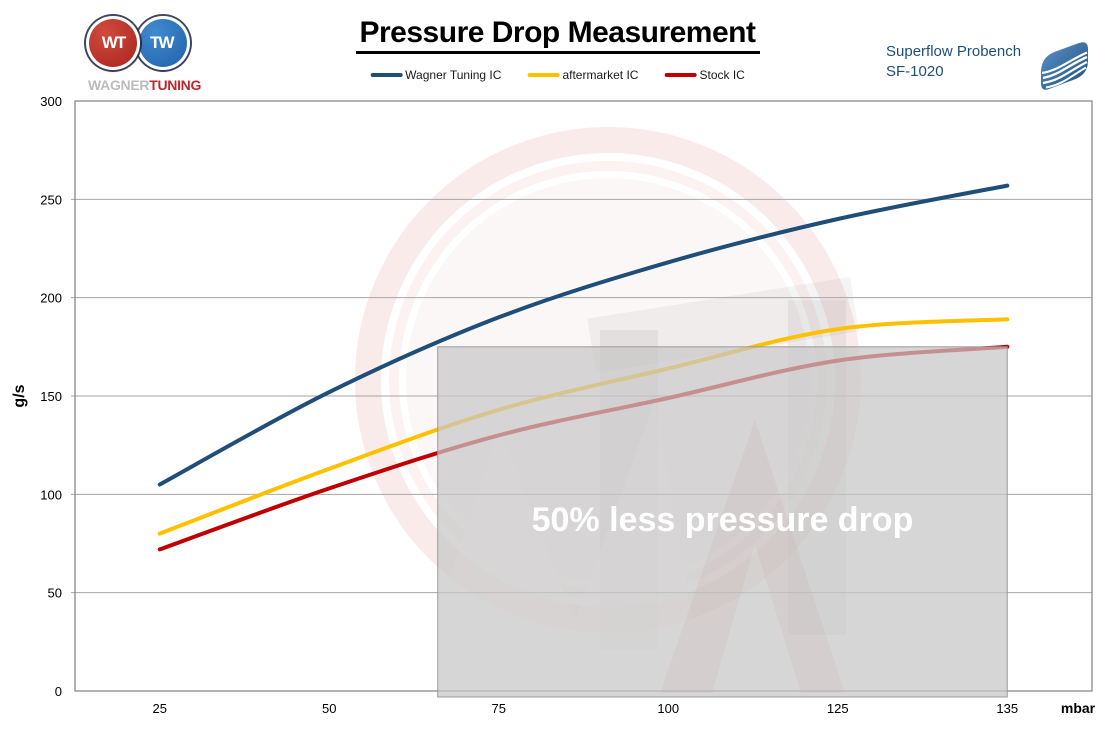  Describe the element at coordinates (953, 62) in the screenshot. I see `test-bench-label: Superflow Probench SF-1020` at that location.